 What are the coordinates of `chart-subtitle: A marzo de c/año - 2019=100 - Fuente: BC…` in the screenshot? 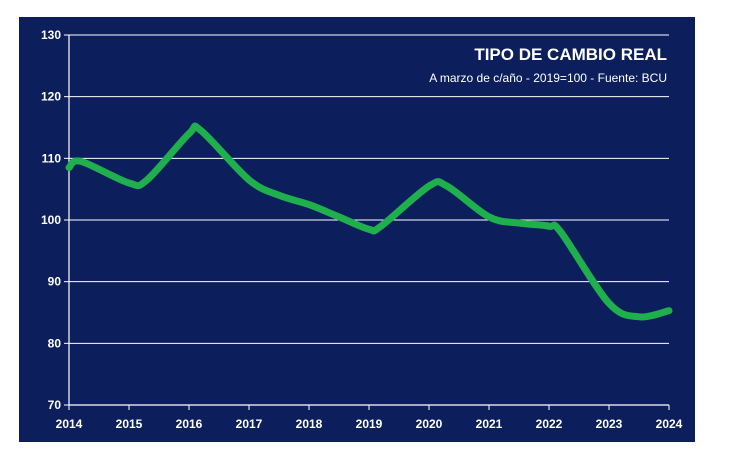 It's located at (548, 78).